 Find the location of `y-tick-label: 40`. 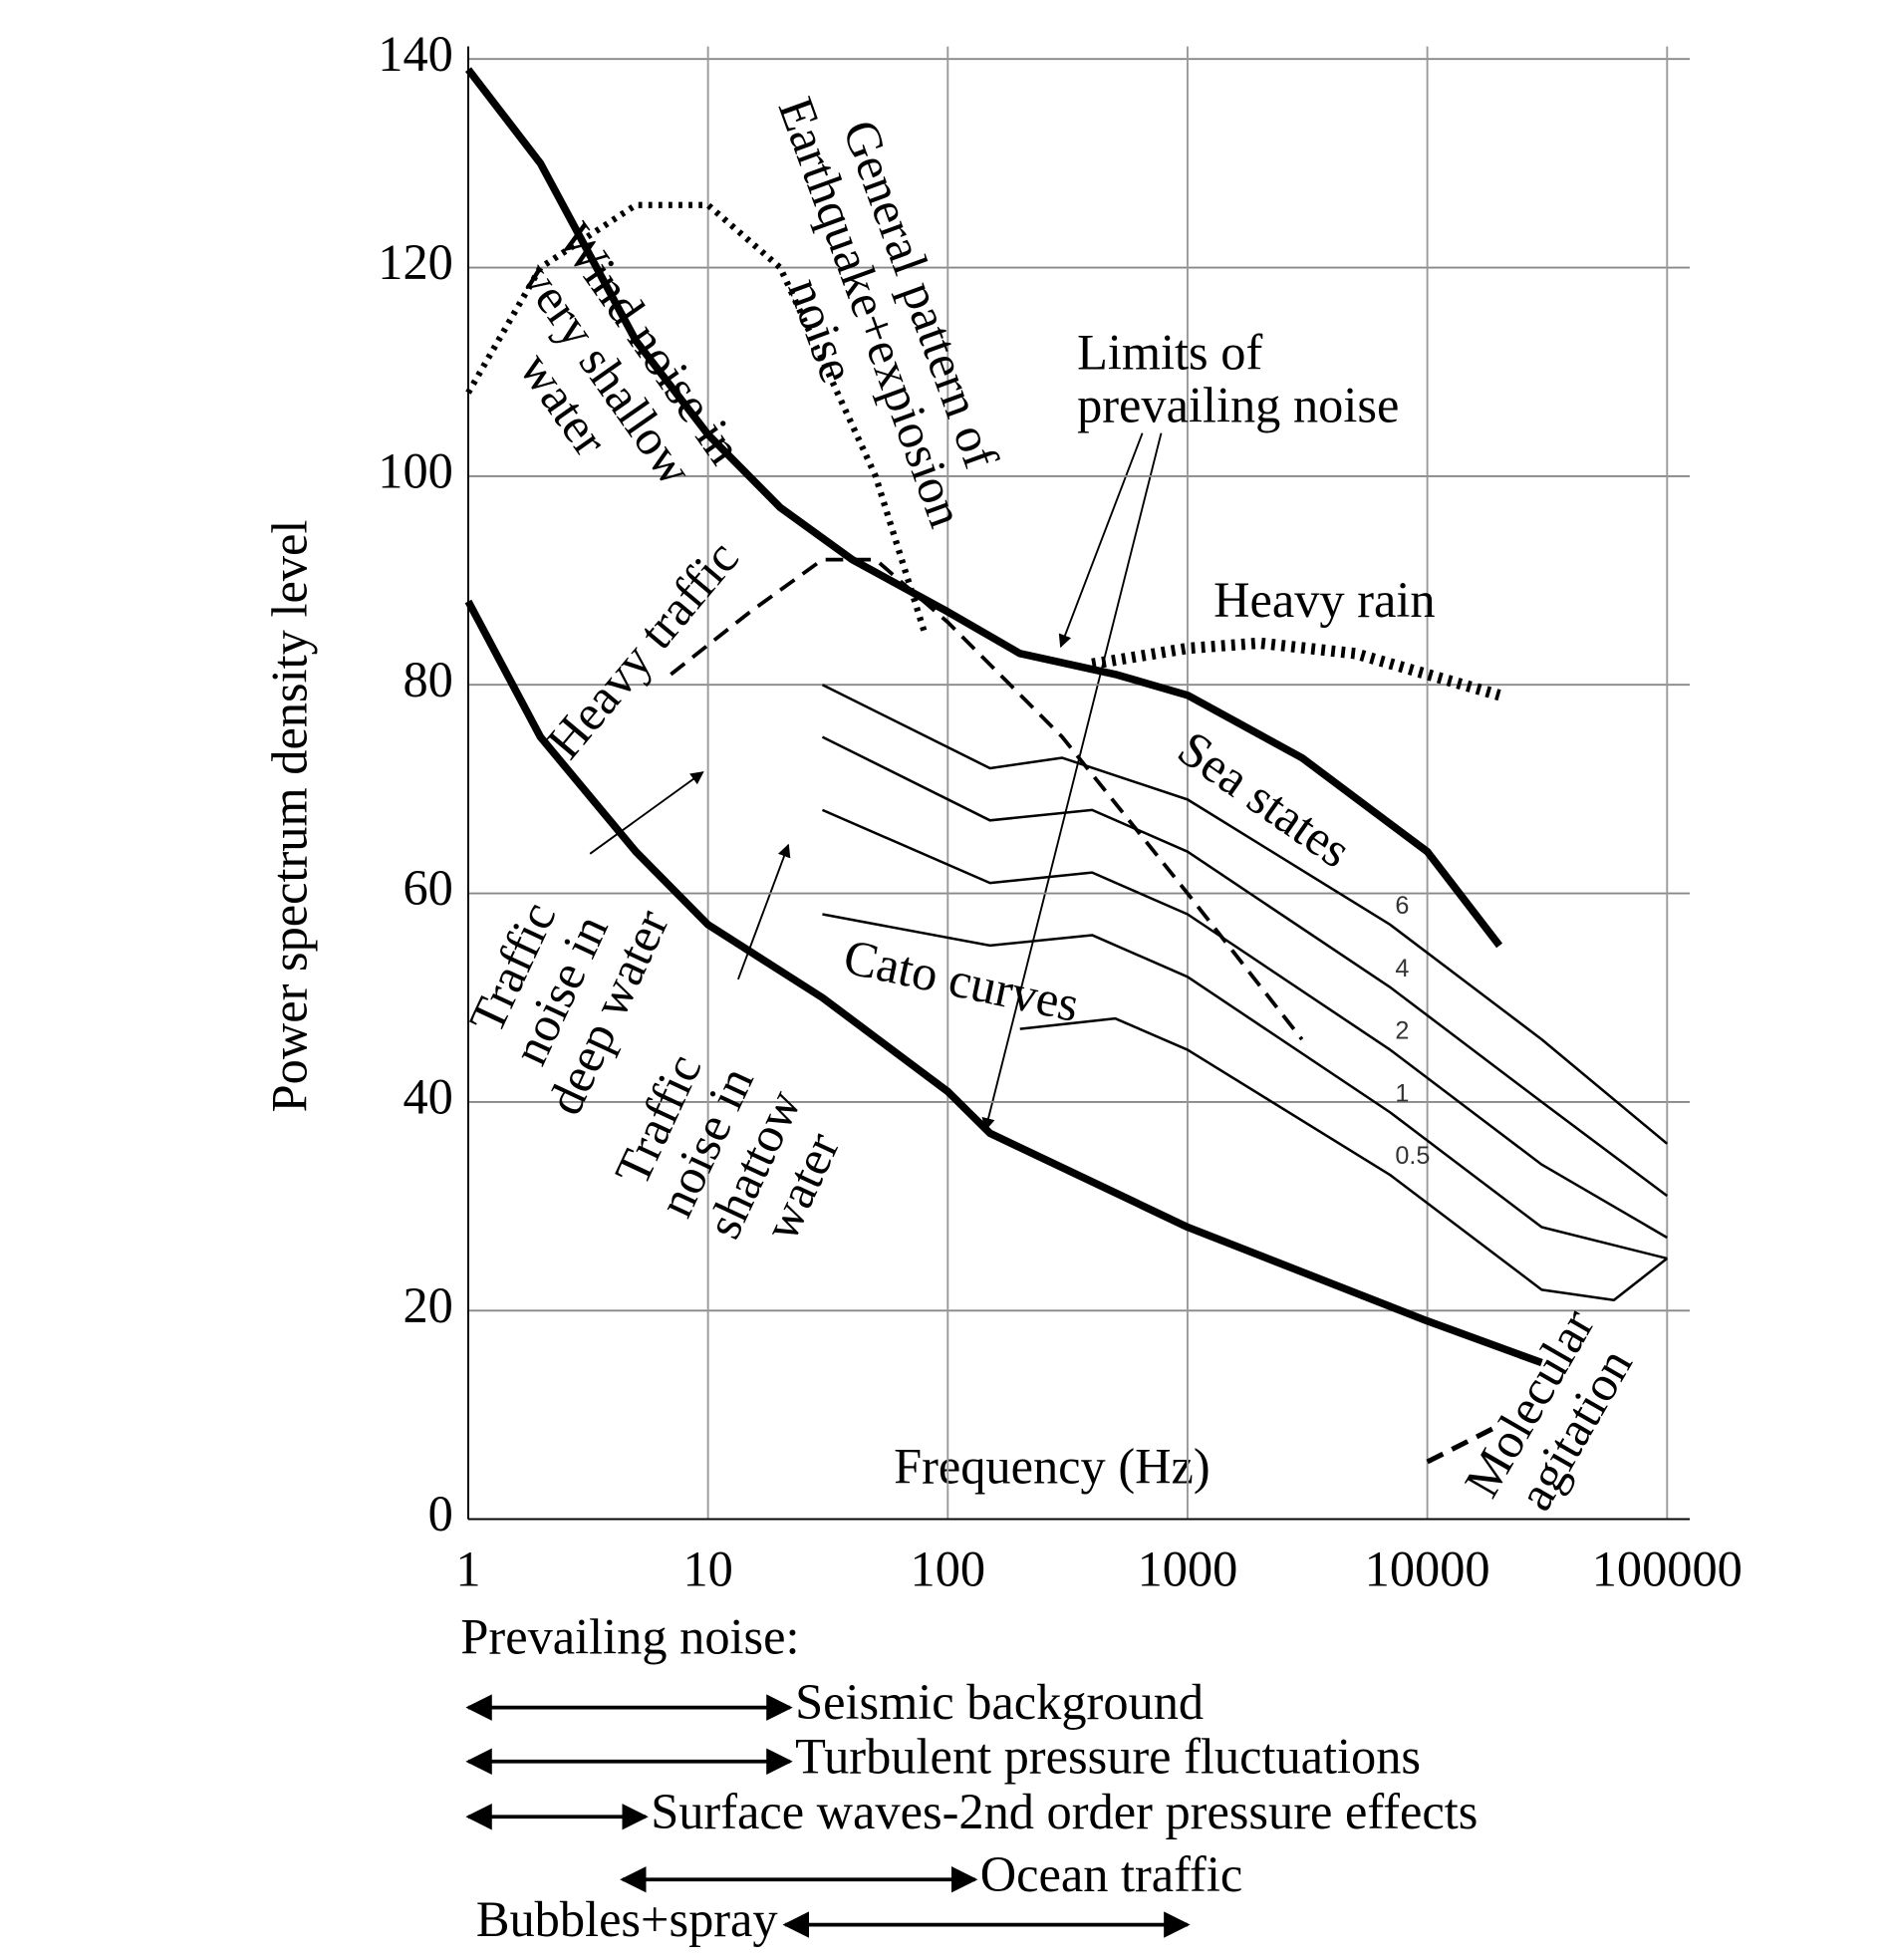

y-tick-label: 40 is located at coordinates (427, 1096).